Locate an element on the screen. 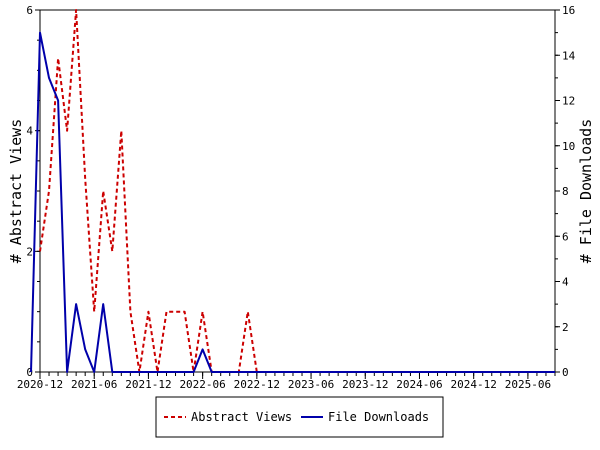 This screenshot has width=600, height=450. x-tick-label: 2025-06 is located at coordinates (528, 384).